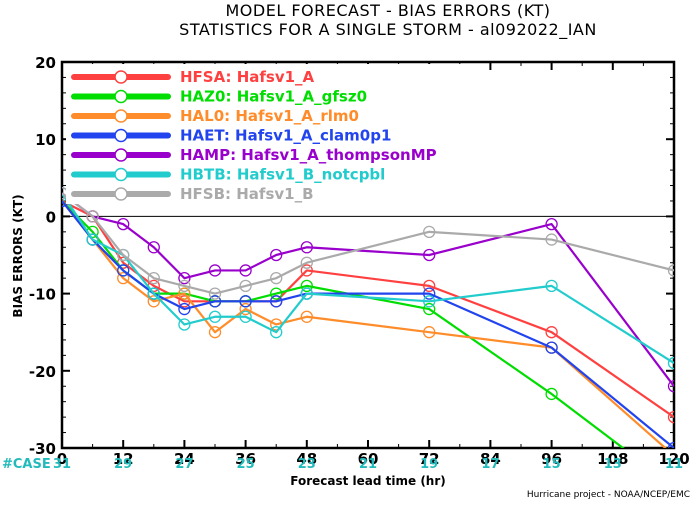 Image resolution: width=700 pixels, height=510 pixels. Describe the element at coordinates (45, 140) in the screenshot. I see `y-tick-label: 10` at that location.